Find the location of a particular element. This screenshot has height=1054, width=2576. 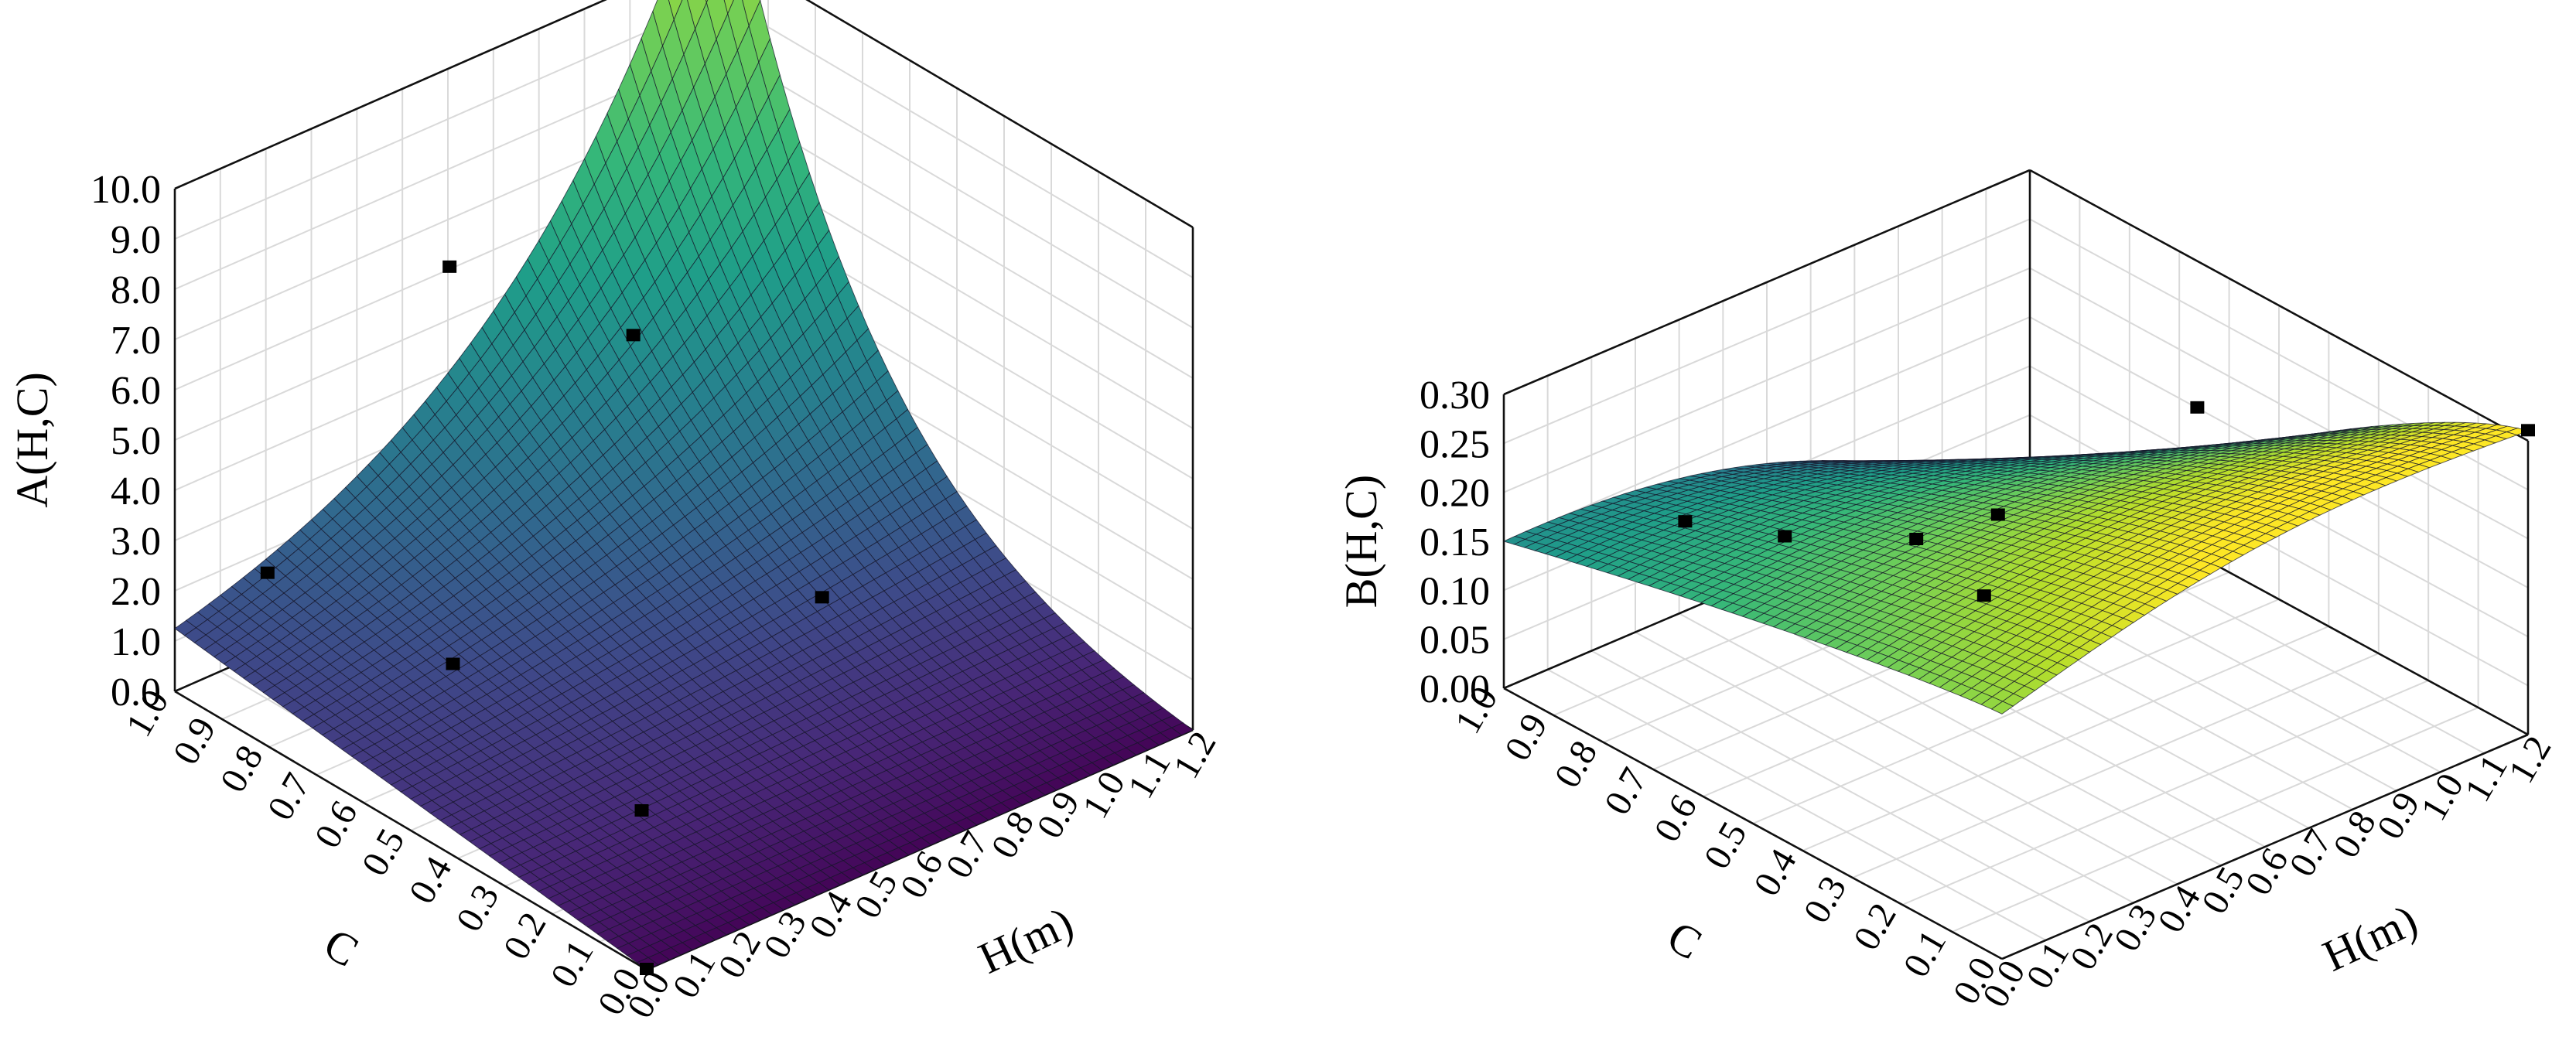

z-tick-label: 0.05 is located at coordinates (1455, 641).